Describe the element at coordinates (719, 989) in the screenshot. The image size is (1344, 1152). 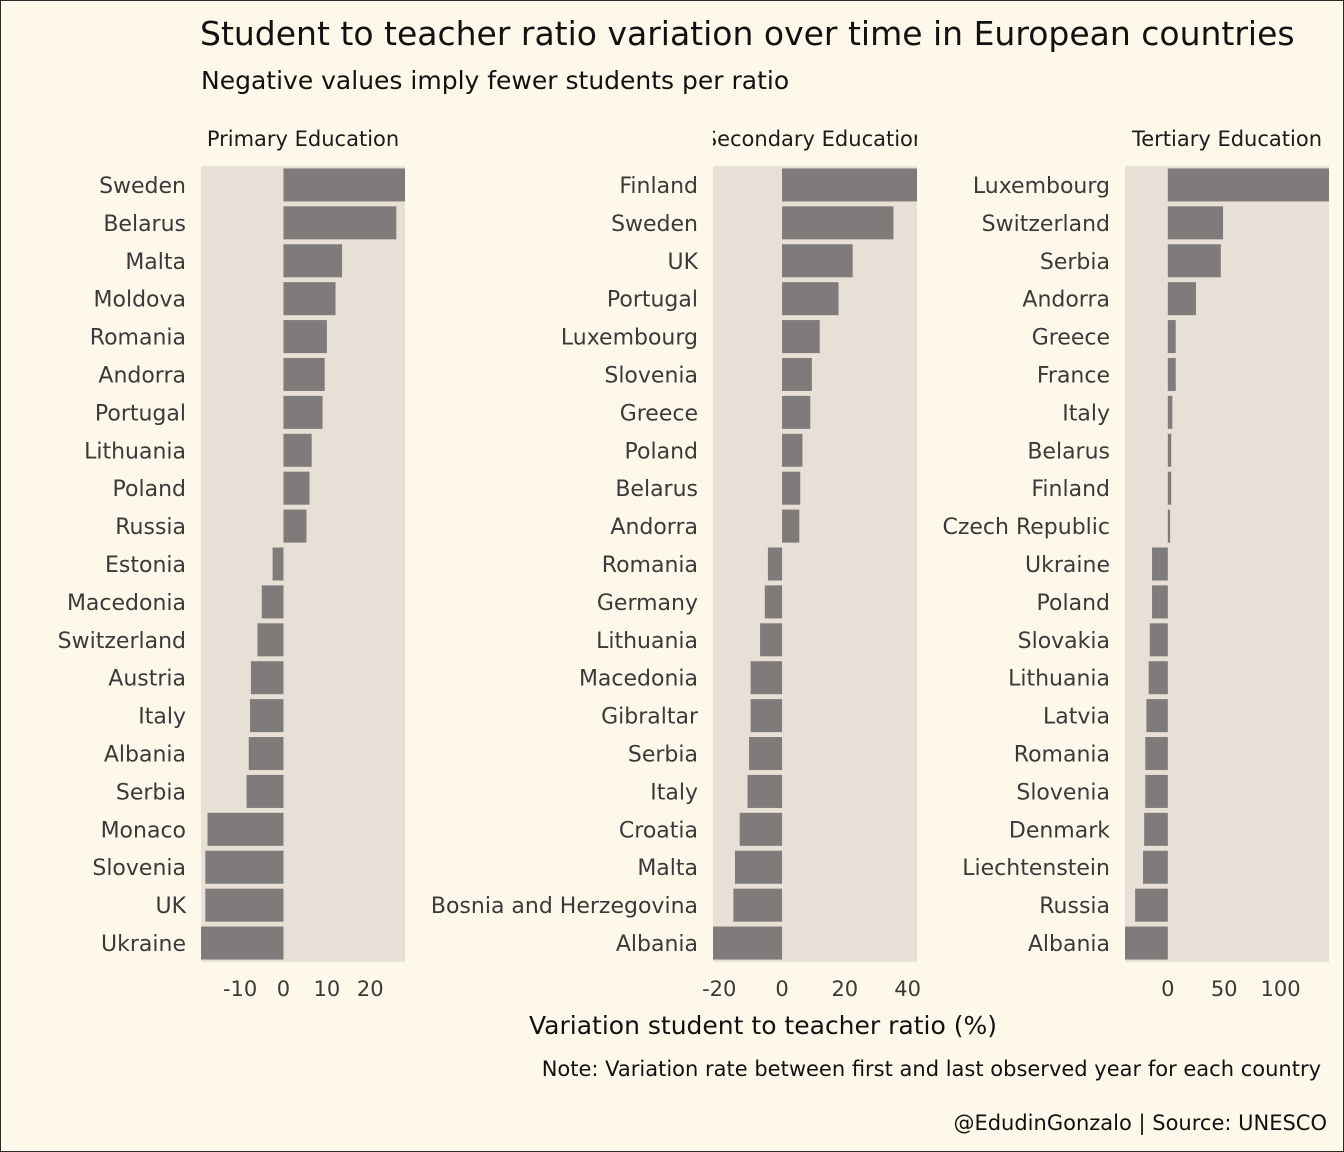
I see `x-tick-label: -20` at that location.